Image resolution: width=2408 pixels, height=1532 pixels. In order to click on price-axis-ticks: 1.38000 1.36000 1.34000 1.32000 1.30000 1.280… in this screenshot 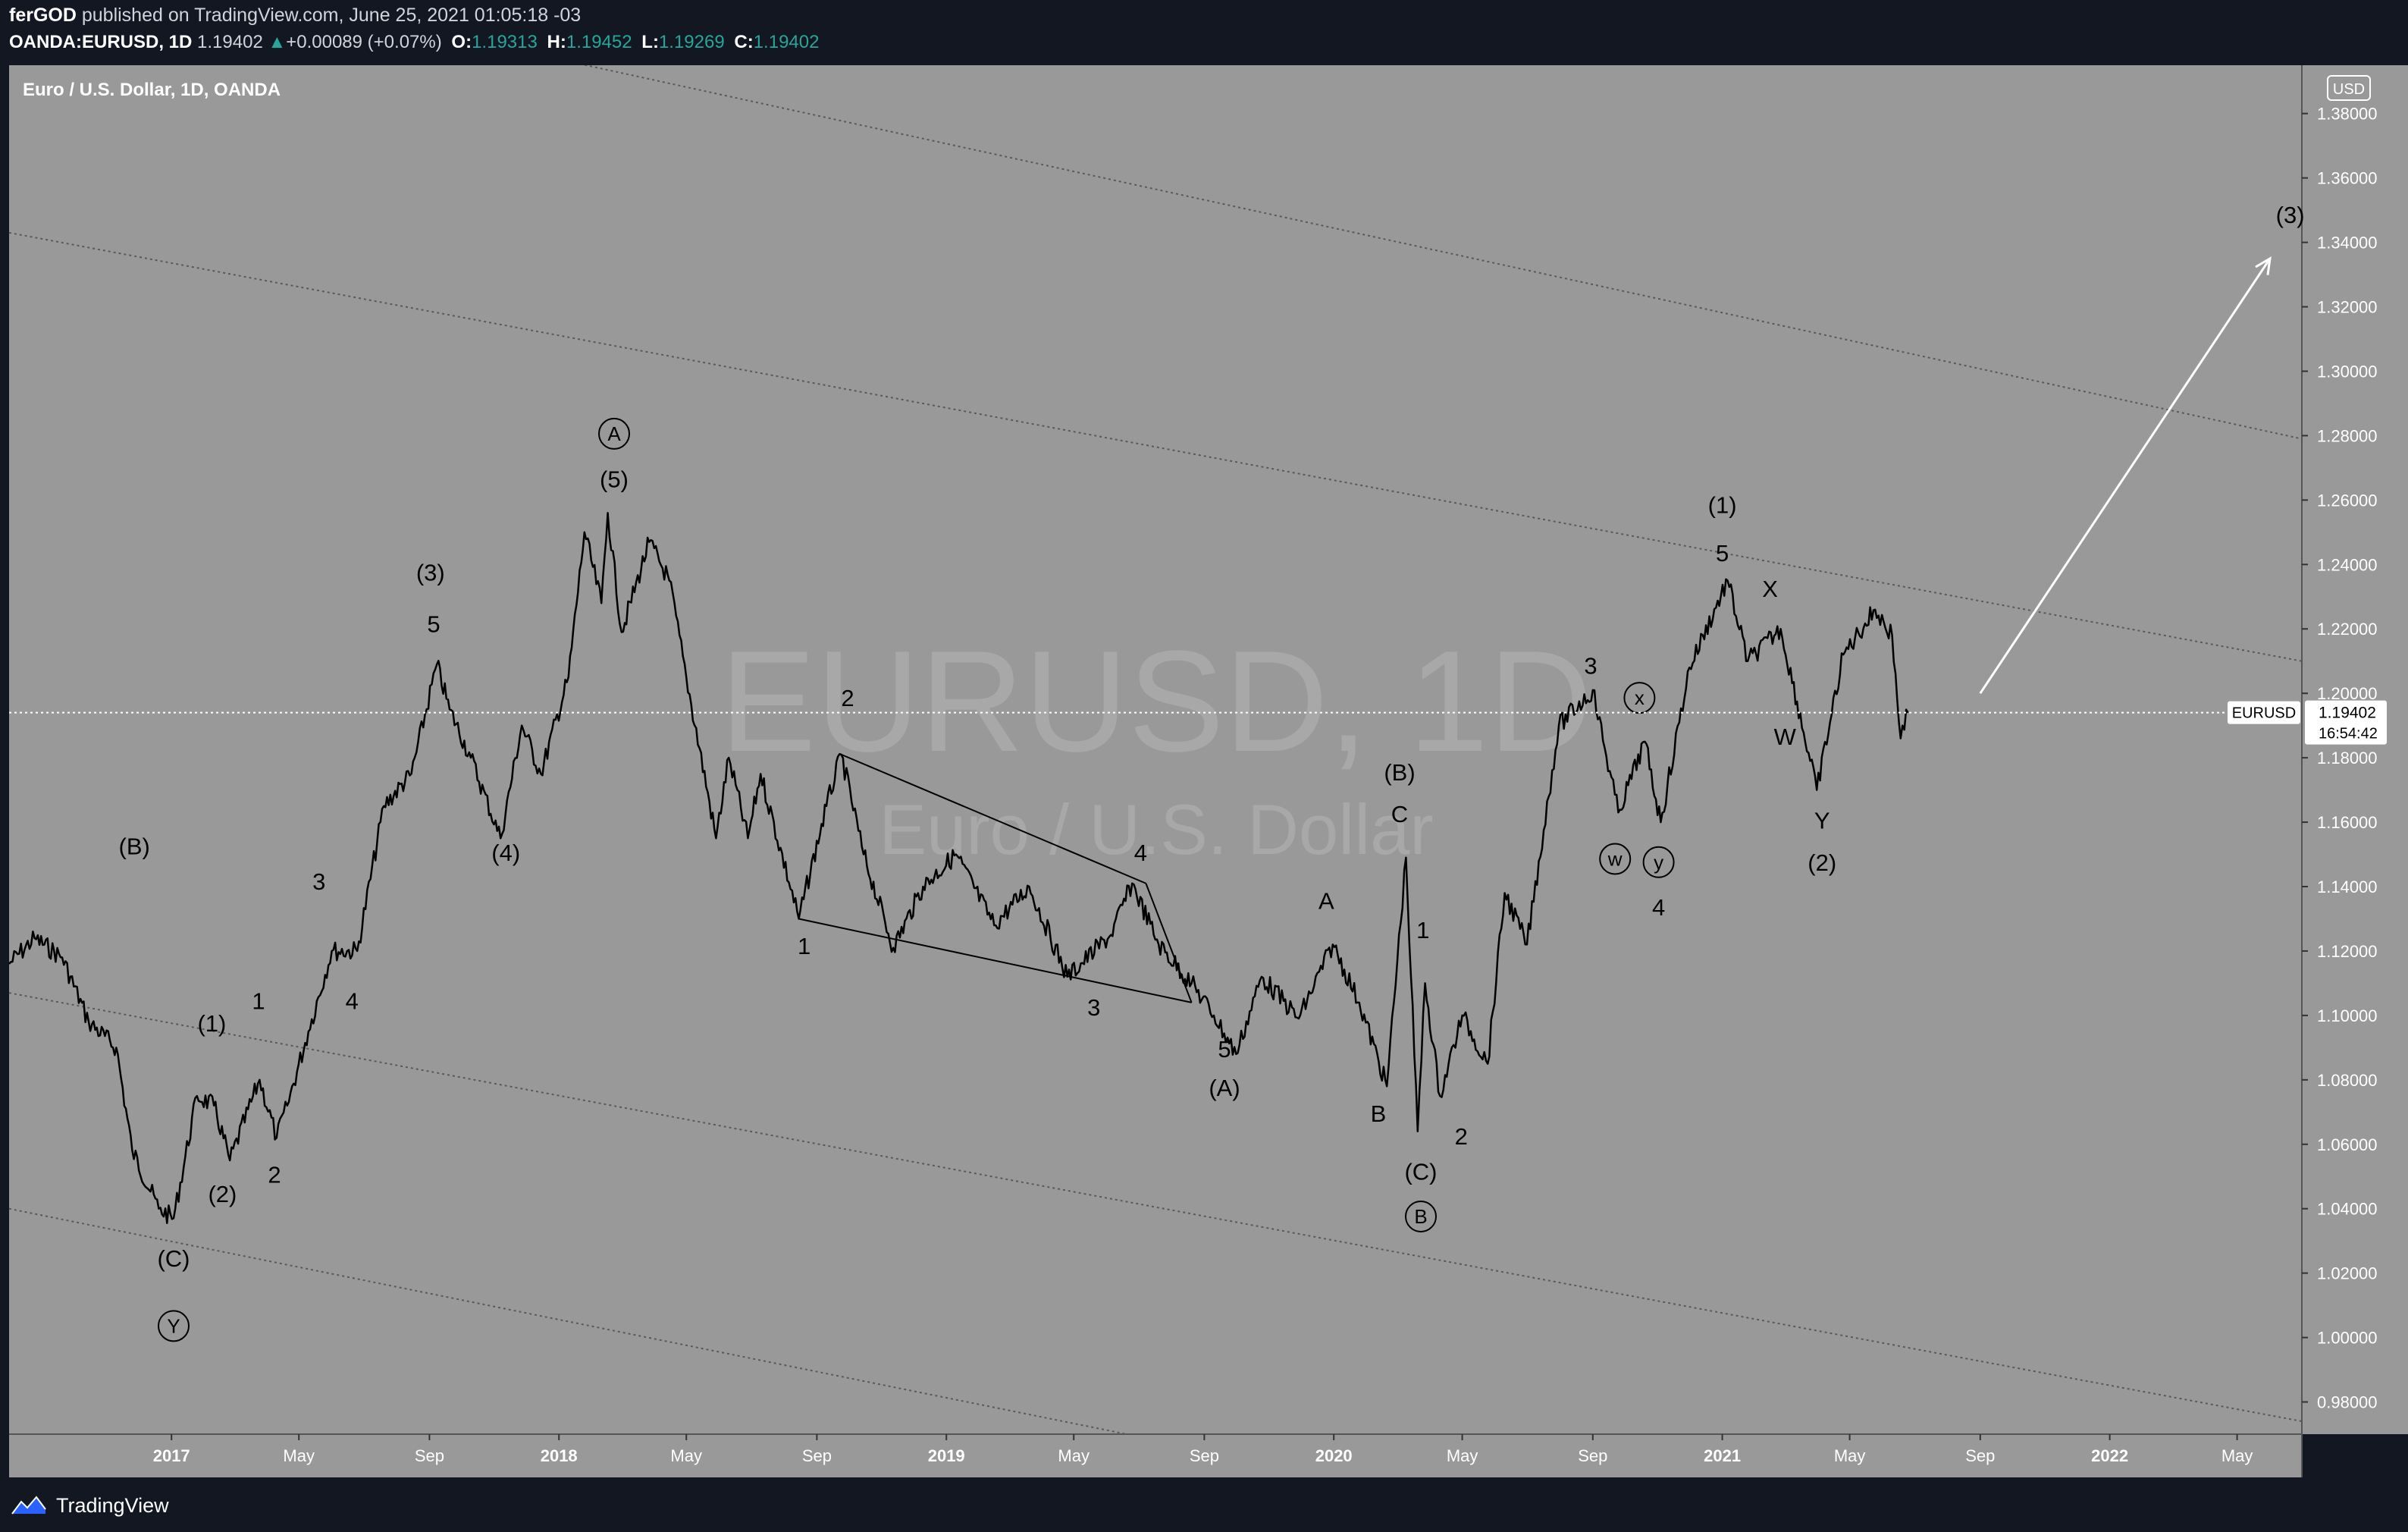, I will do `click(2340, 758)`.